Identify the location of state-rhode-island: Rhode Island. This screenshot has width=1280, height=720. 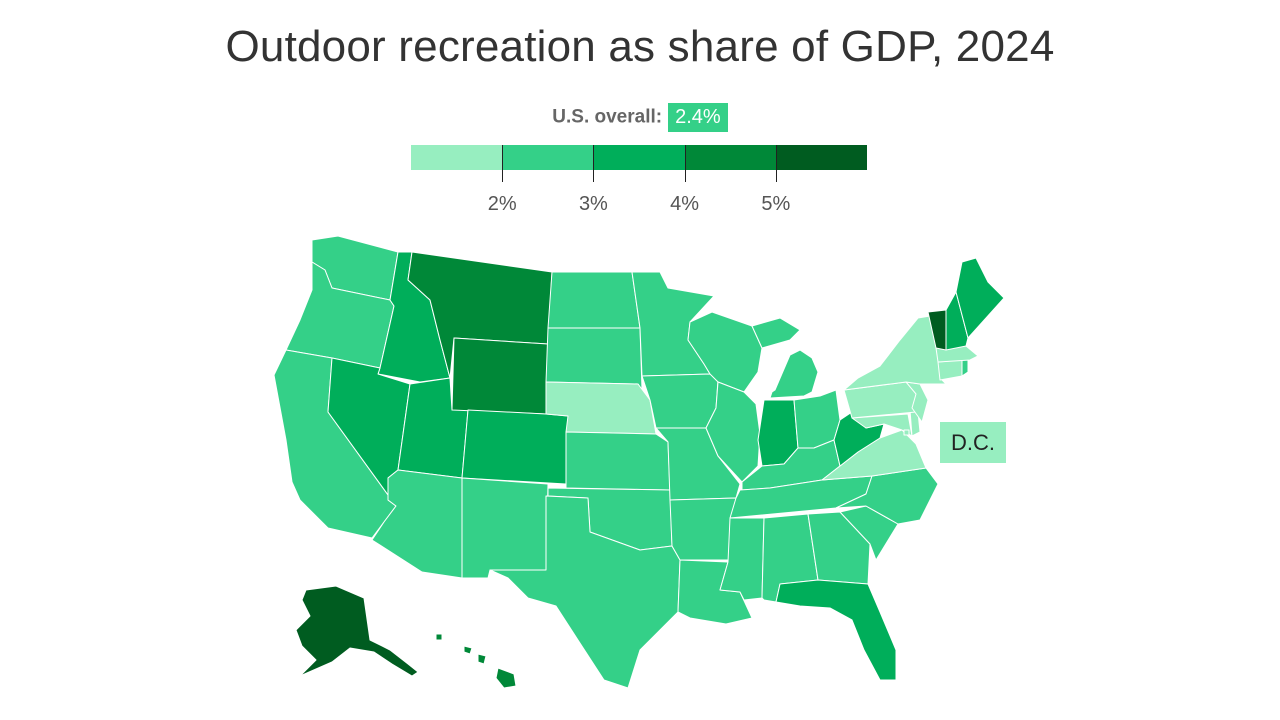
(965, 368).